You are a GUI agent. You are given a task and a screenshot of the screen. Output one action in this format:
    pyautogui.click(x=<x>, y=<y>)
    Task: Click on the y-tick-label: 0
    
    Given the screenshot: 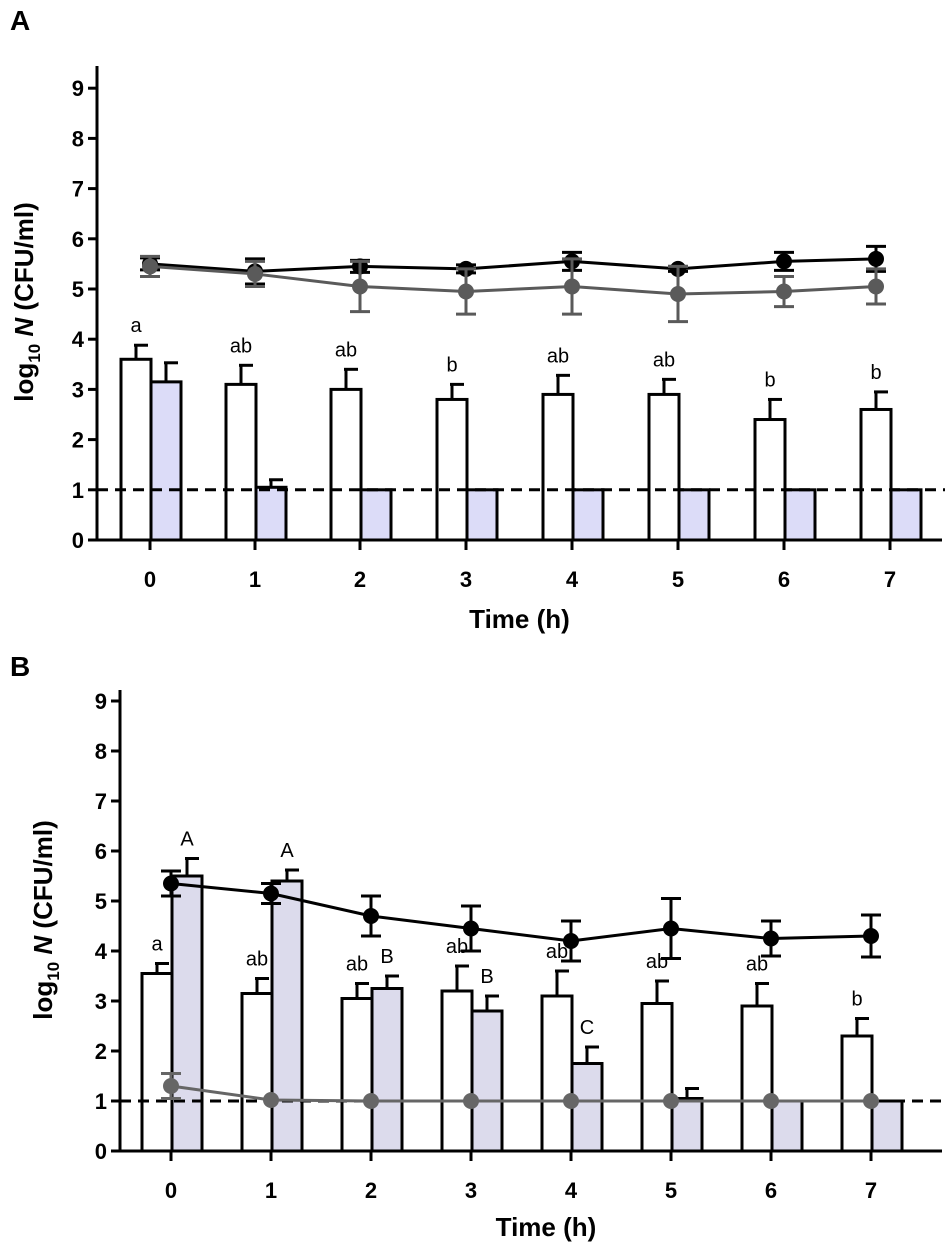 What is the action you would take?
    pyautogui.click(x=101, y=1151)
    